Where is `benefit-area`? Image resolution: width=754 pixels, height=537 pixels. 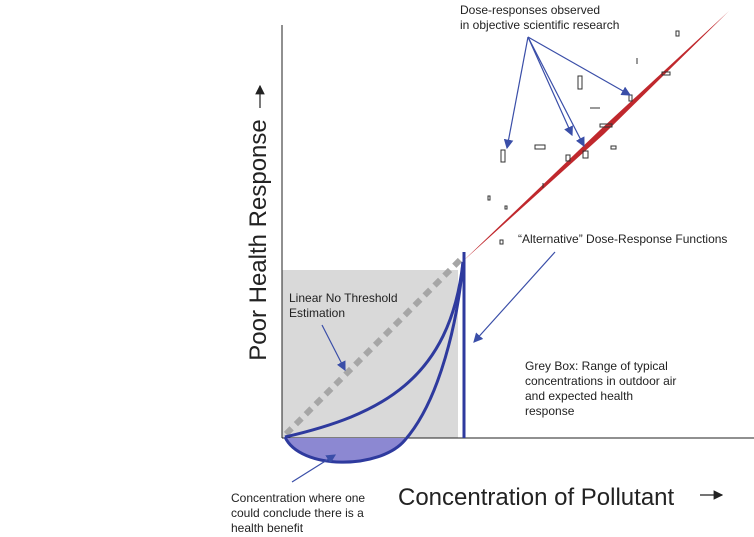
benefit-area is located at coordinates (345, 450).